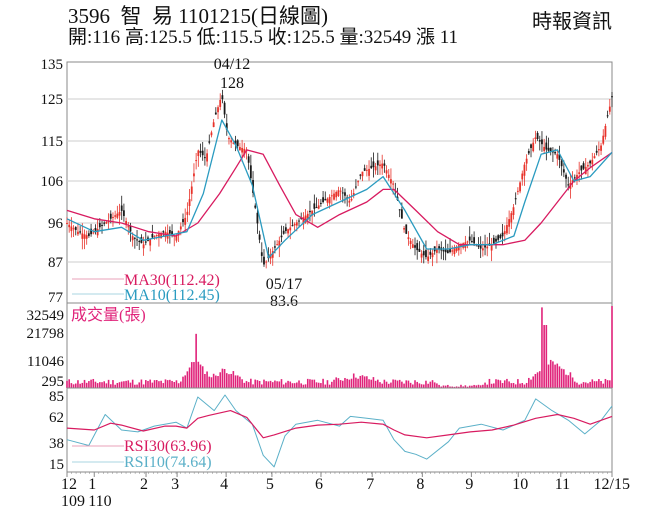  Describe the element at coordinates (270, 484) in the screenshot. I see `x-tick-label: 5` at that location.